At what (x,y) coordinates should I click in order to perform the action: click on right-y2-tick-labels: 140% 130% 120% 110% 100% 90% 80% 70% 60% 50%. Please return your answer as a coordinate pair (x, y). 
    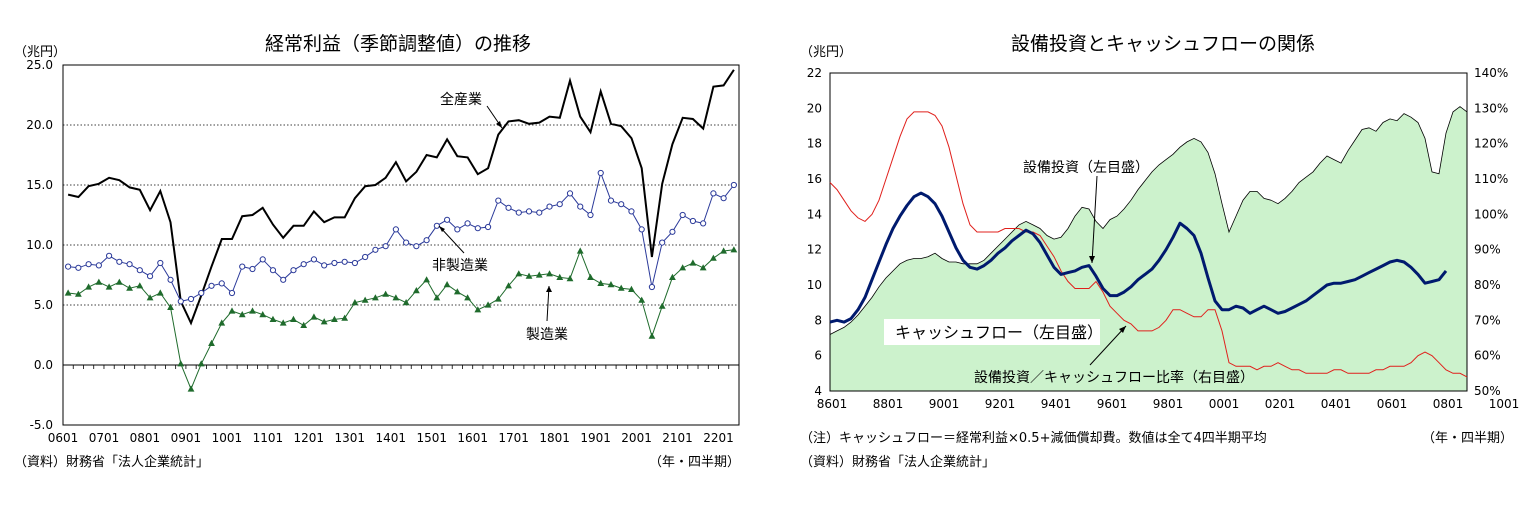
    Looking at the image, I should click on (1491, 232).